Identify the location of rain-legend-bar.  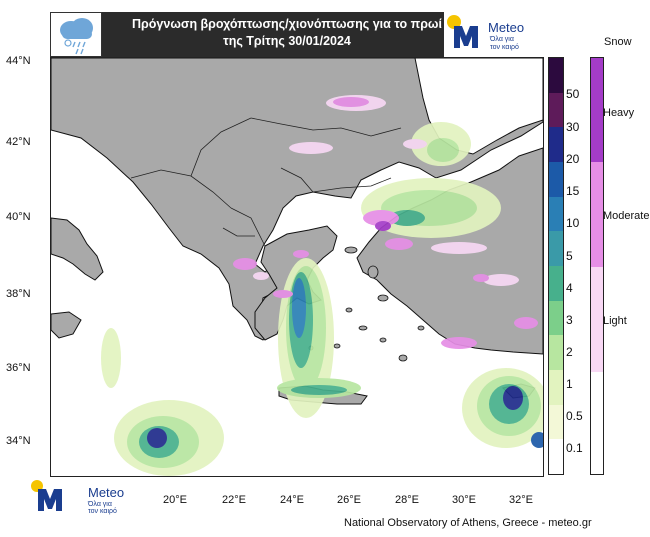
(556, 266).